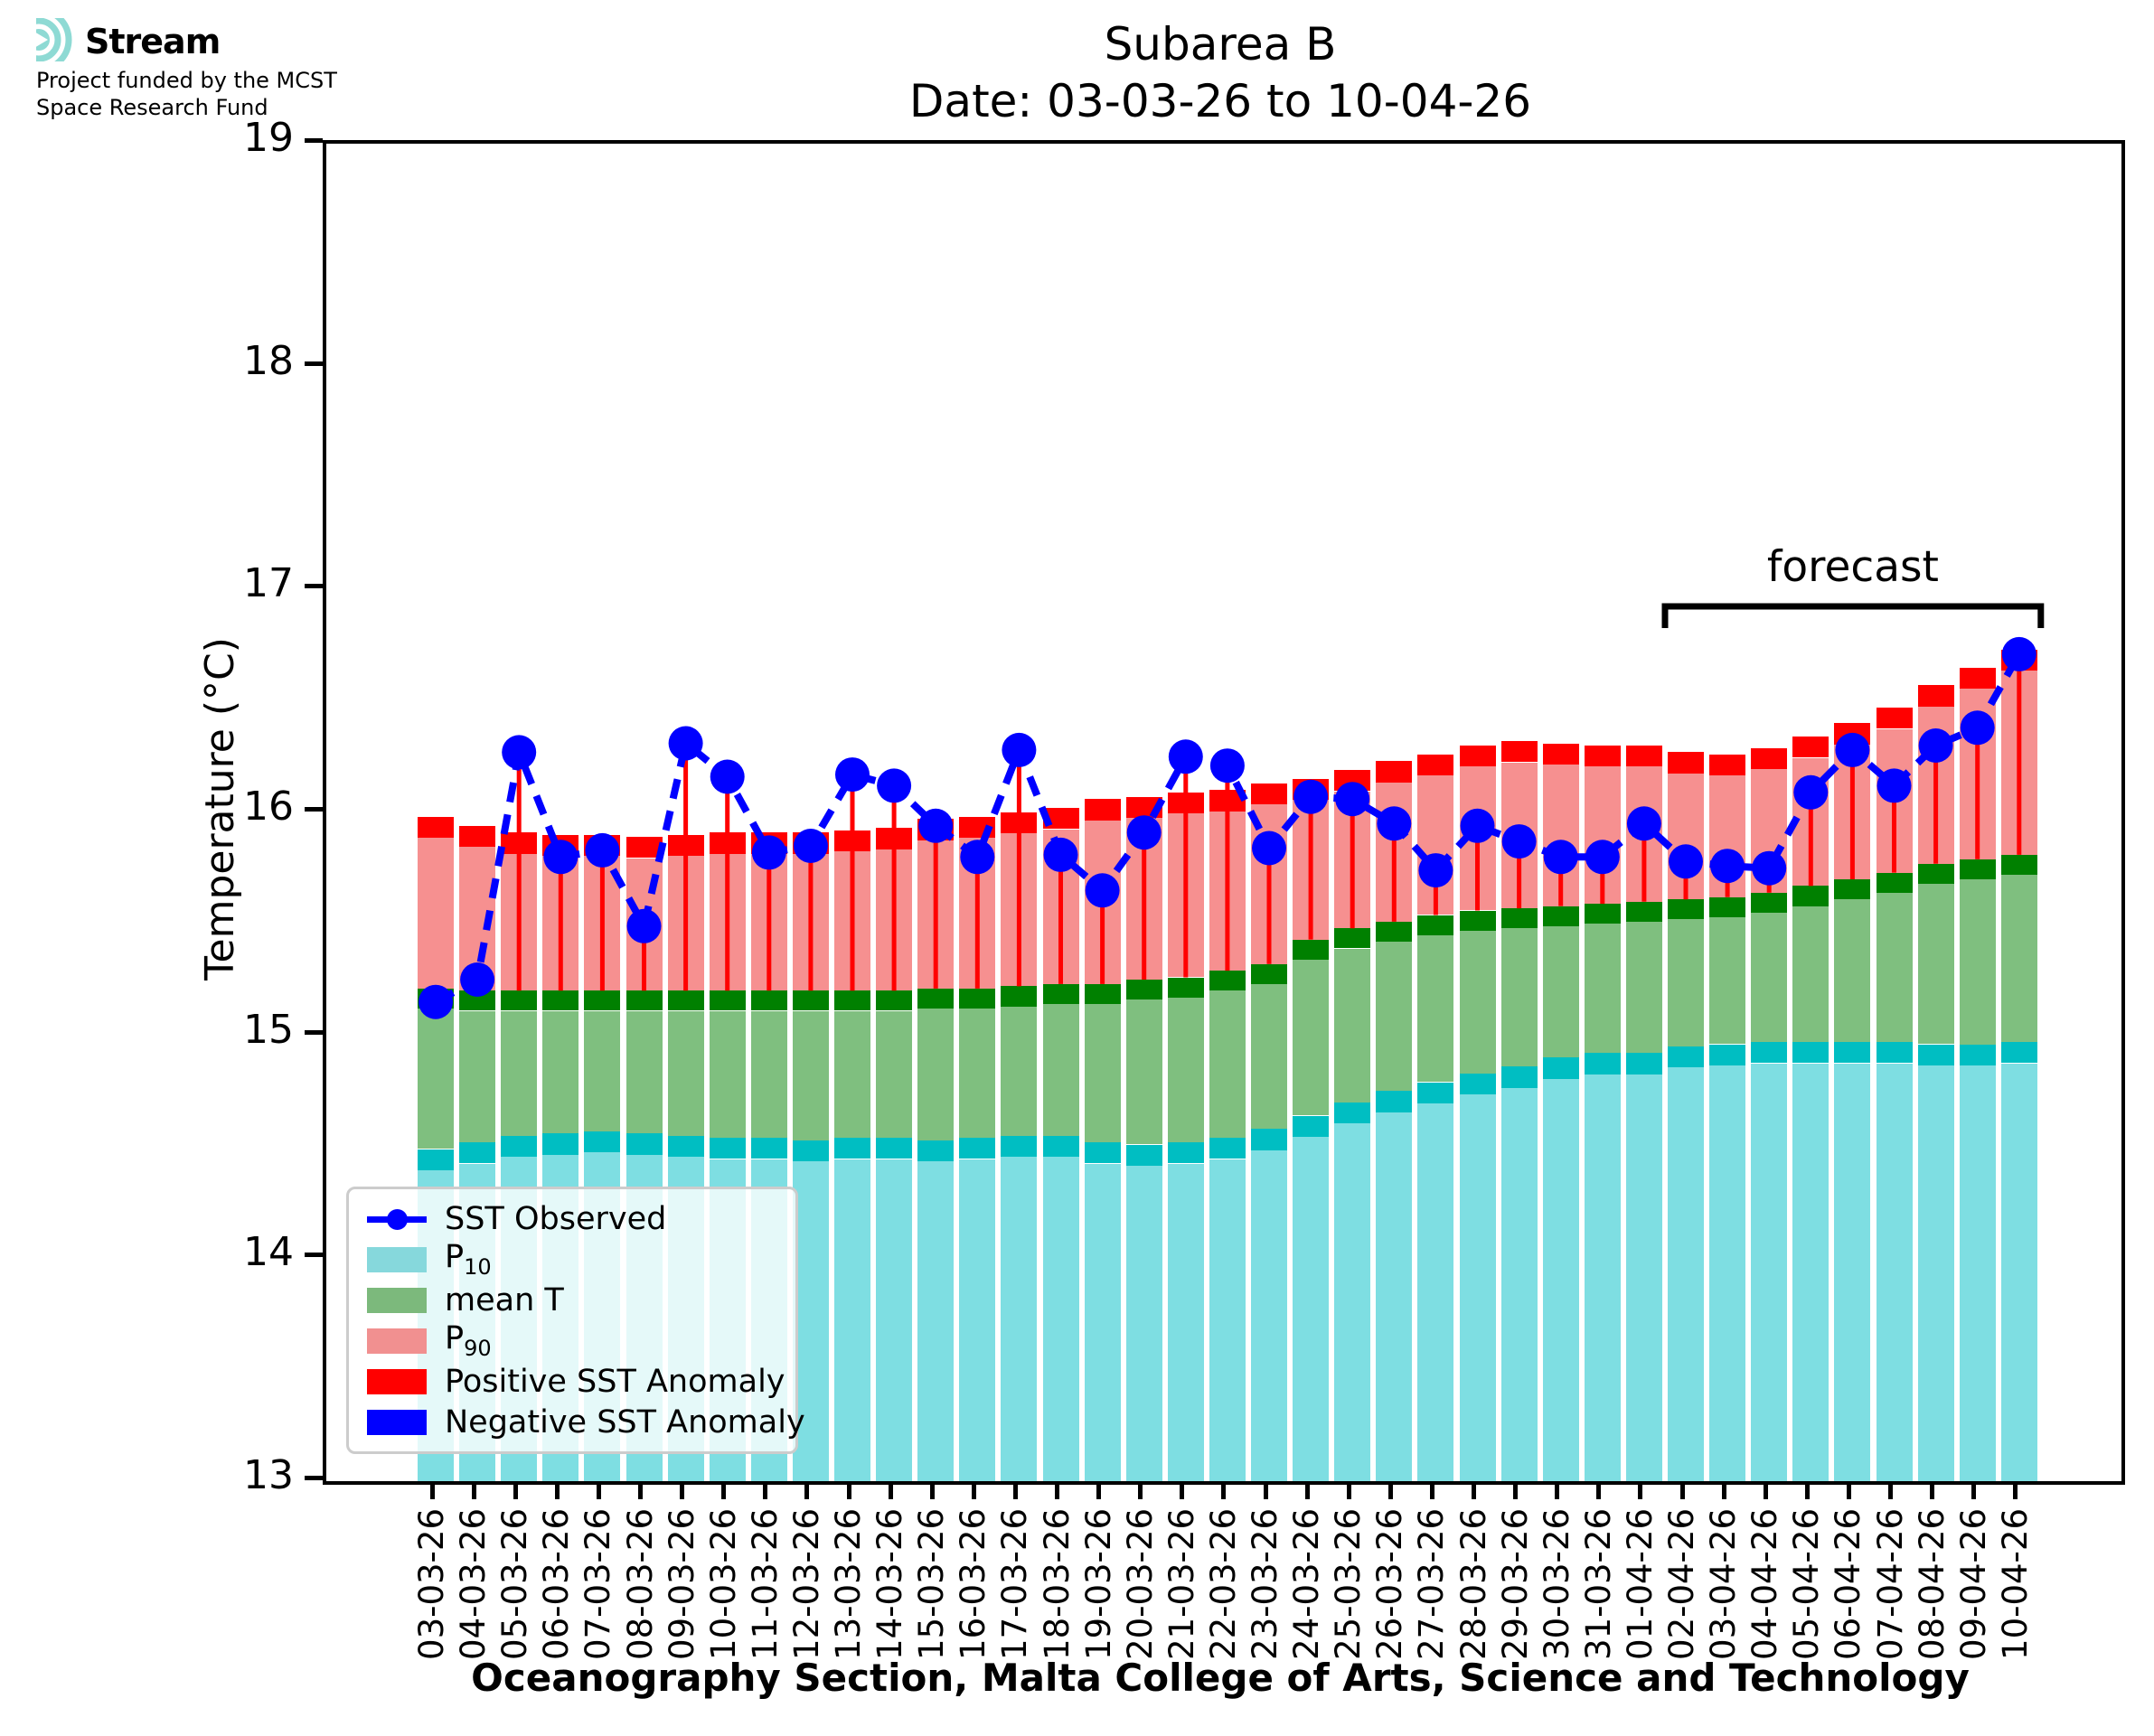 The image size is (2154, 1736). I want to click on y-tick-label: 15, so click(268, 1029).